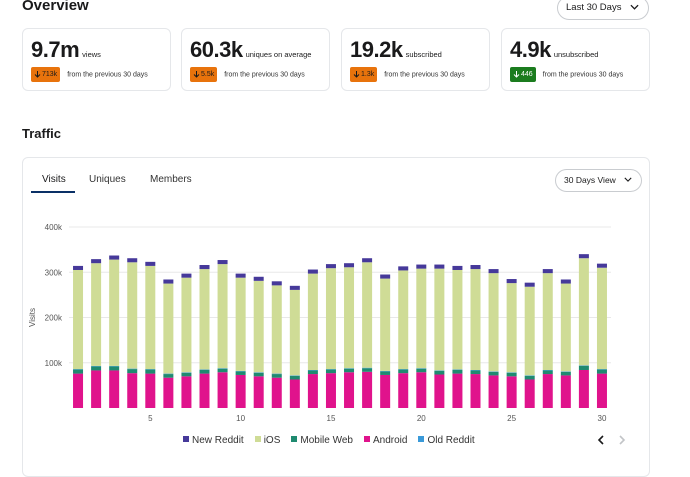 Image resolution: width=690 pixels, height=477 pixels. What do you see at coordinates (601, 441) in the screenshot?
I see `chevron-left-icon` at bounding box center [601, 441].